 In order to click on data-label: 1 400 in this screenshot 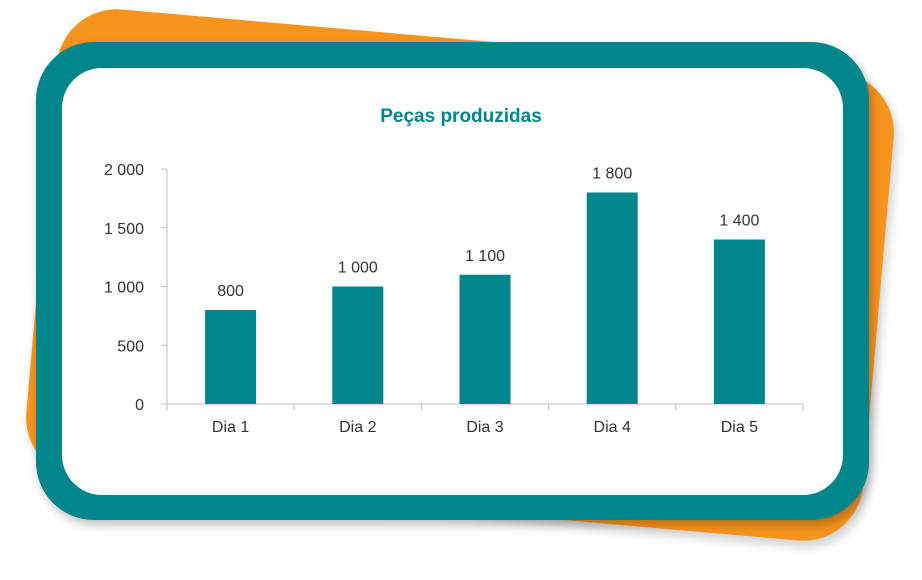, I will do `click(739, 221)`.